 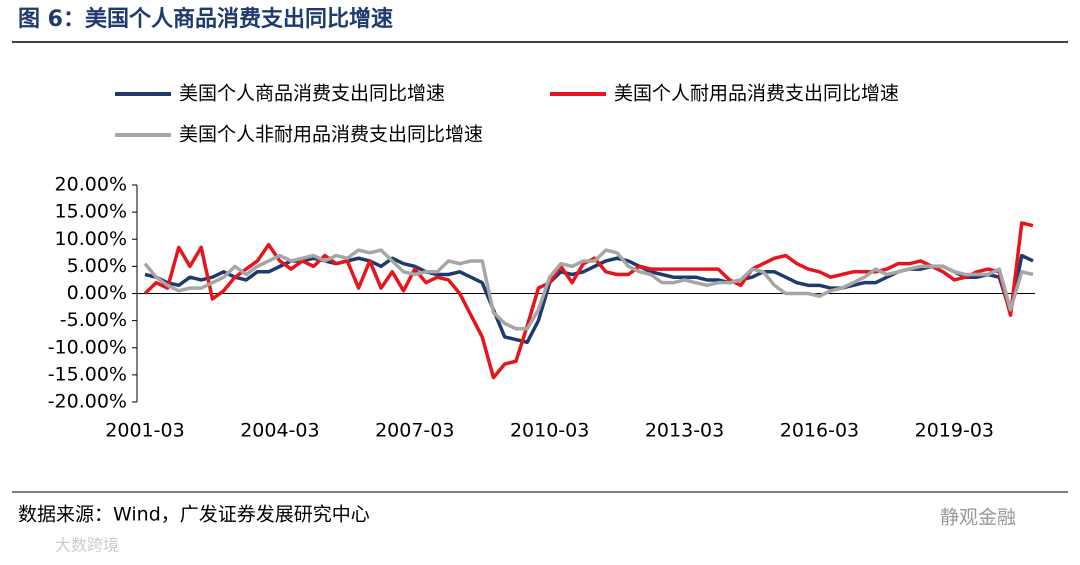 What do you see at coordinates (414, 431) in the screenshot?
I see `x-tick-label: 2007-03` at bounding box center [414, 431].